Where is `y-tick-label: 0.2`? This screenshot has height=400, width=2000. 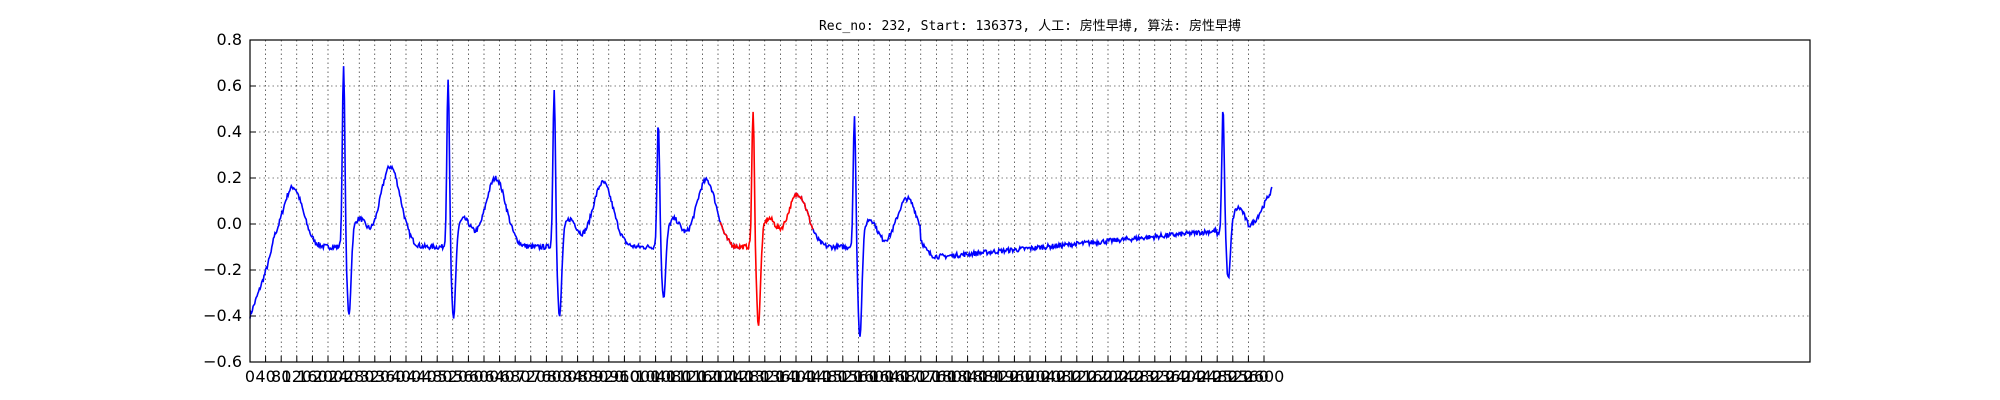 y-tick-label: 0.2 is located at coordinates (229, 177).